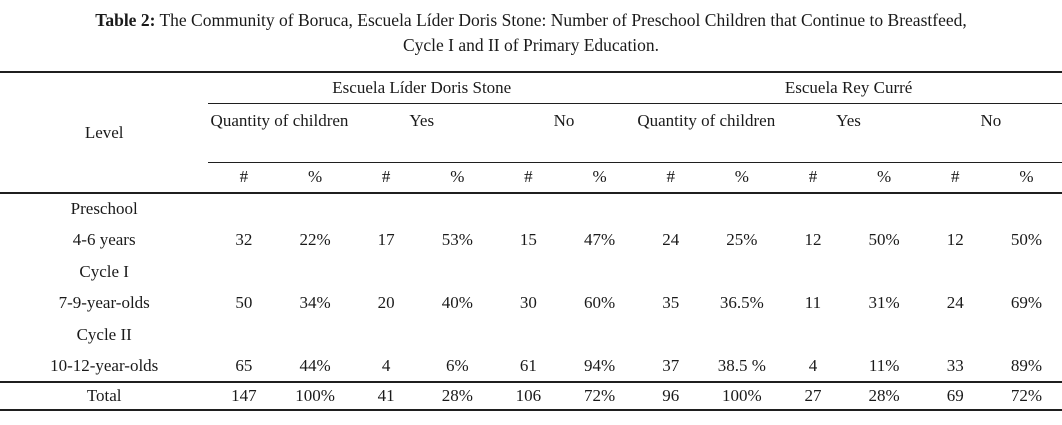 This screenshot has width=1062, height=425. What do you see at coordinates (671, 303) in the screenshot?
I see `cell-value: 35` at bounding box center [671, 303].